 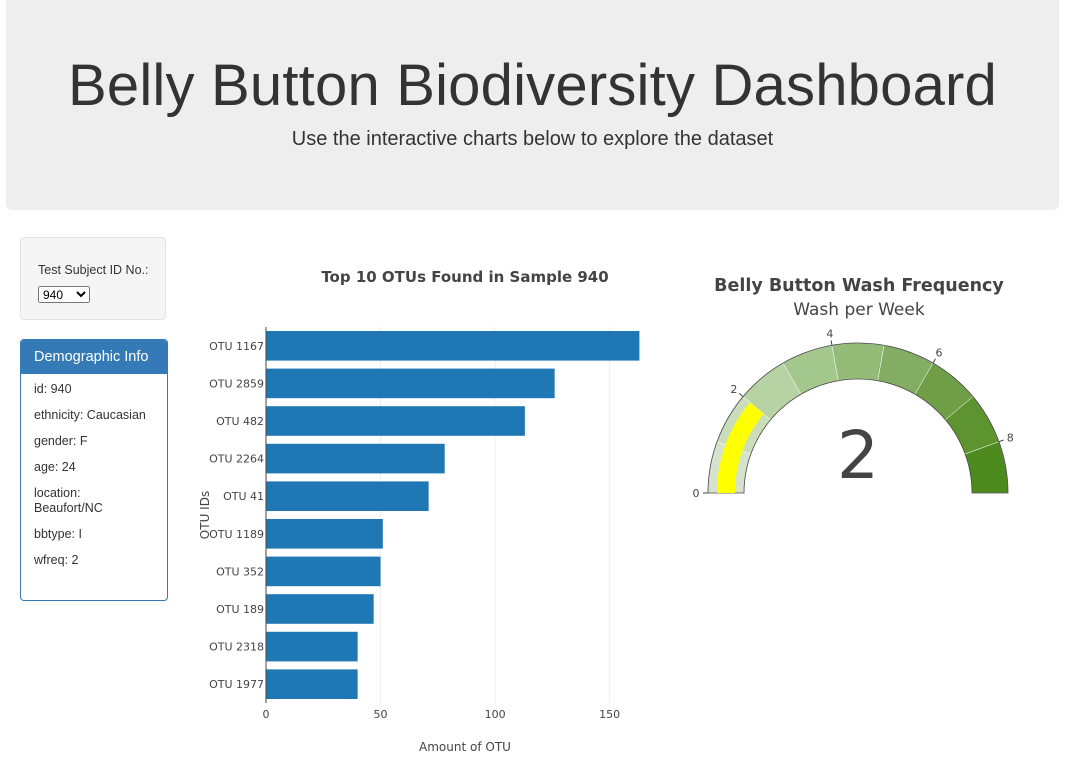 I want to click on x-tick-label: 150, so click(x=609, y=714).